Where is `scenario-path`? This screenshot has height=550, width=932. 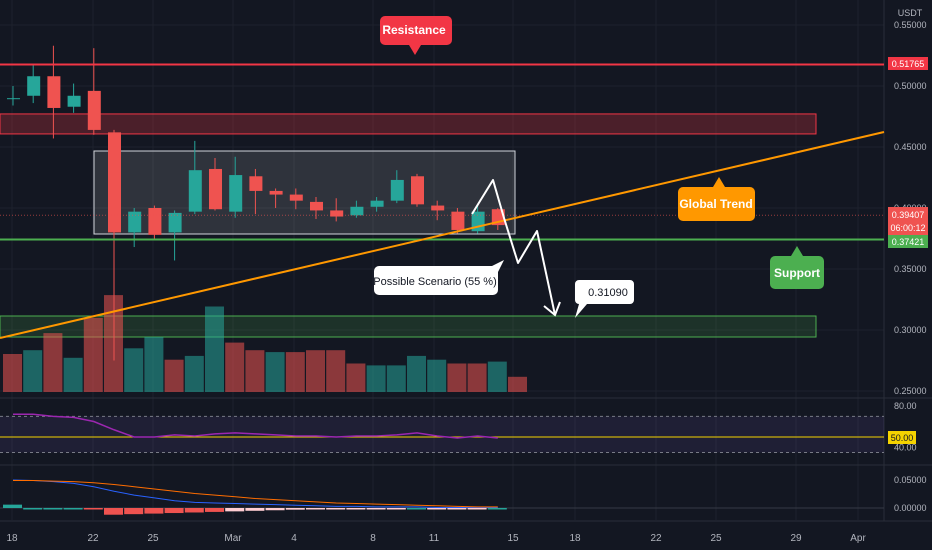 scenario-path is located at coordinates (513, 247).